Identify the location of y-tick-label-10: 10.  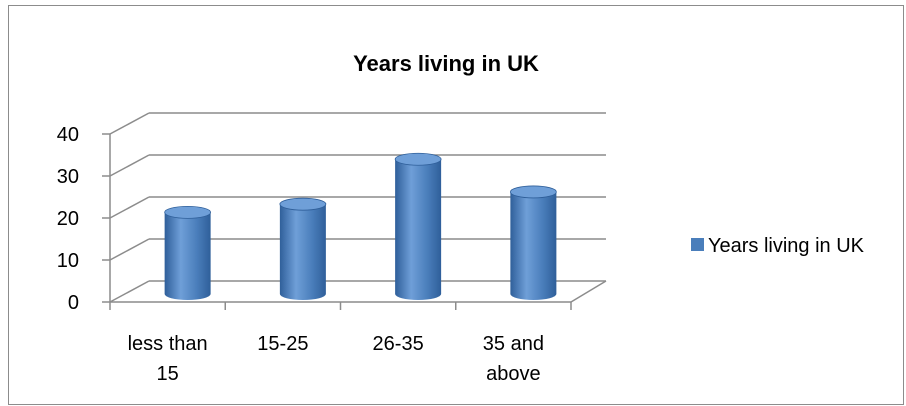
(68, 261).